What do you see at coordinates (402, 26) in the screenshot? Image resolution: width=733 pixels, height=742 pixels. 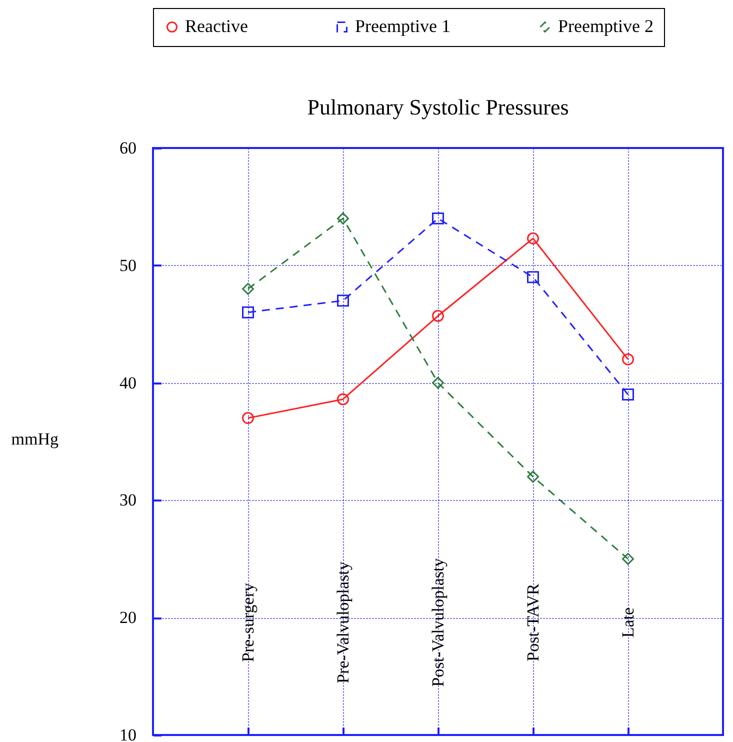 I see `legend-label: Preemptive 1` at bounding box center [402, 26].